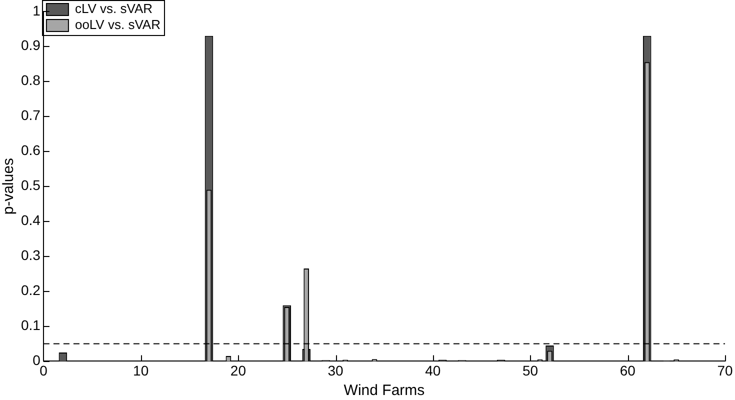 The width and height of the screenshot is (735, 400). What do you see at coordinates (30, 45) in the screenshot?
I see `y-tick-label: 0.9` at bounding box center [30, 45].